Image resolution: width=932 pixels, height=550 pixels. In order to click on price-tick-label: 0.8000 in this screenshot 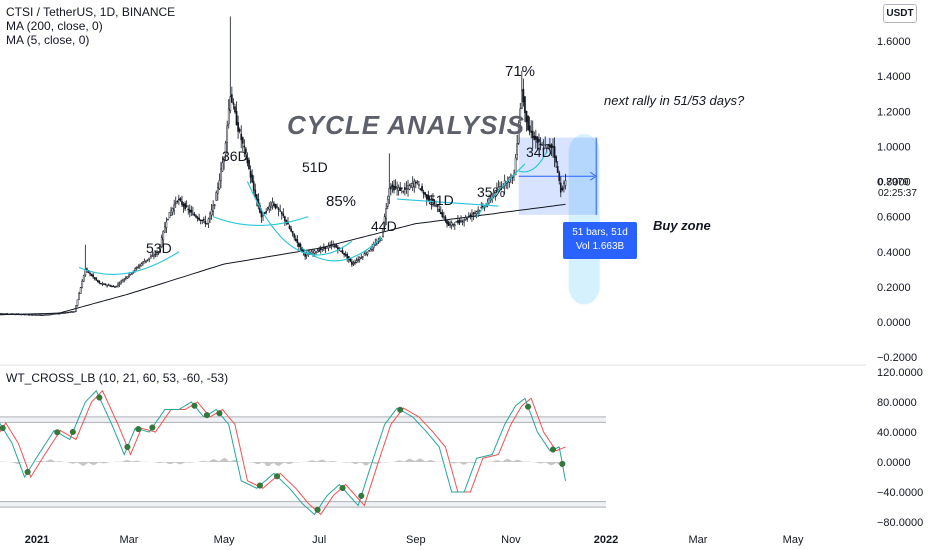, I will do `click(894, 183)`.